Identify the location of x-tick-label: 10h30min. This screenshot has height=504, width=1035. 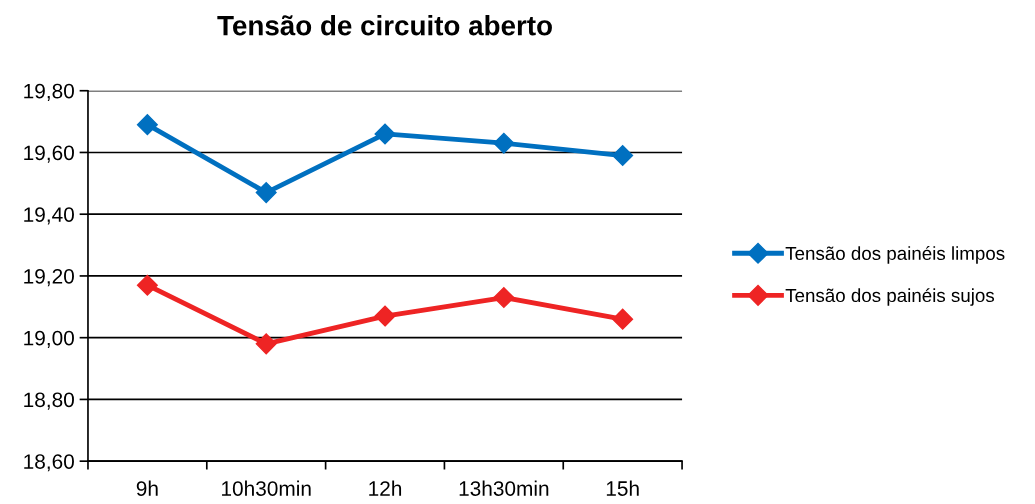
(266, 488).